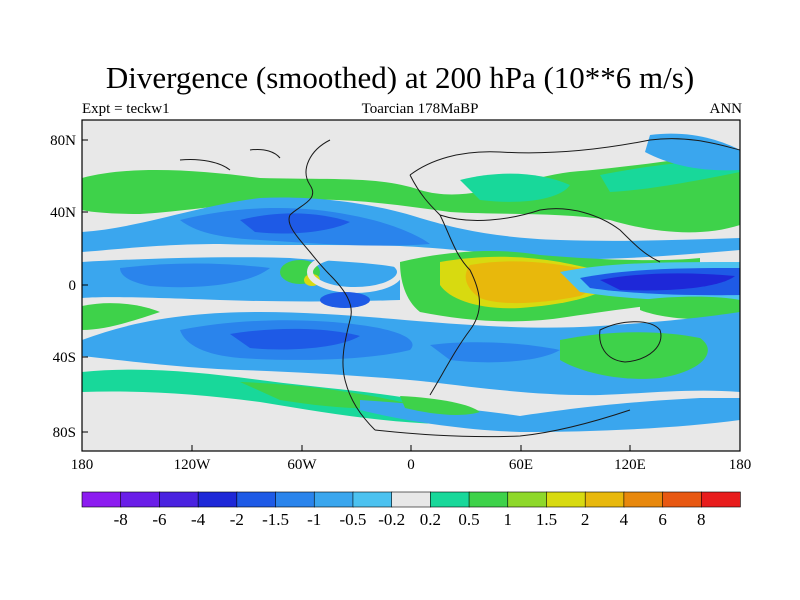  What do you see at coordinates (535, 218) in the screenshot?
I see `europe-coast` at bounding box center [535, 218].